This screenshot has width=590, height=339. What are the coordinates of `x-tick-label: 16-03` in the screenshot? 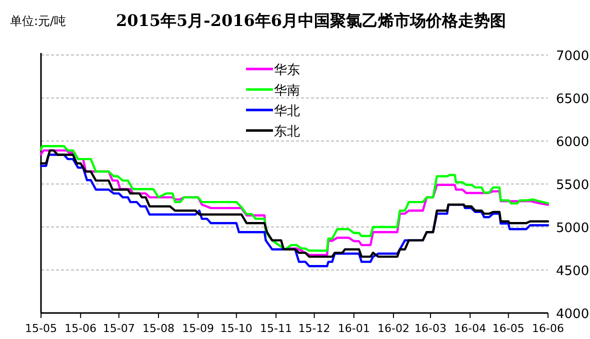 It's located at (430, 328).